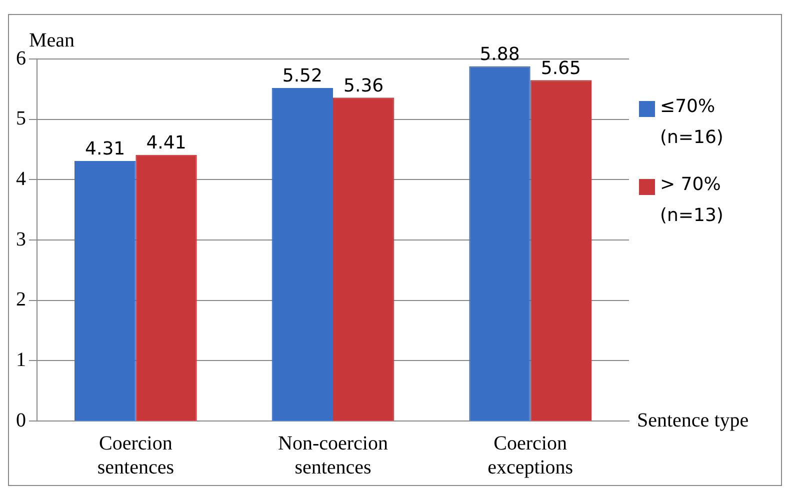 The image size is (790, 495). What do you see at coordinates (692, 200) in the screenshot?
I see `legend-label: > 70% (n=13)` at bounding box center [692, 200].